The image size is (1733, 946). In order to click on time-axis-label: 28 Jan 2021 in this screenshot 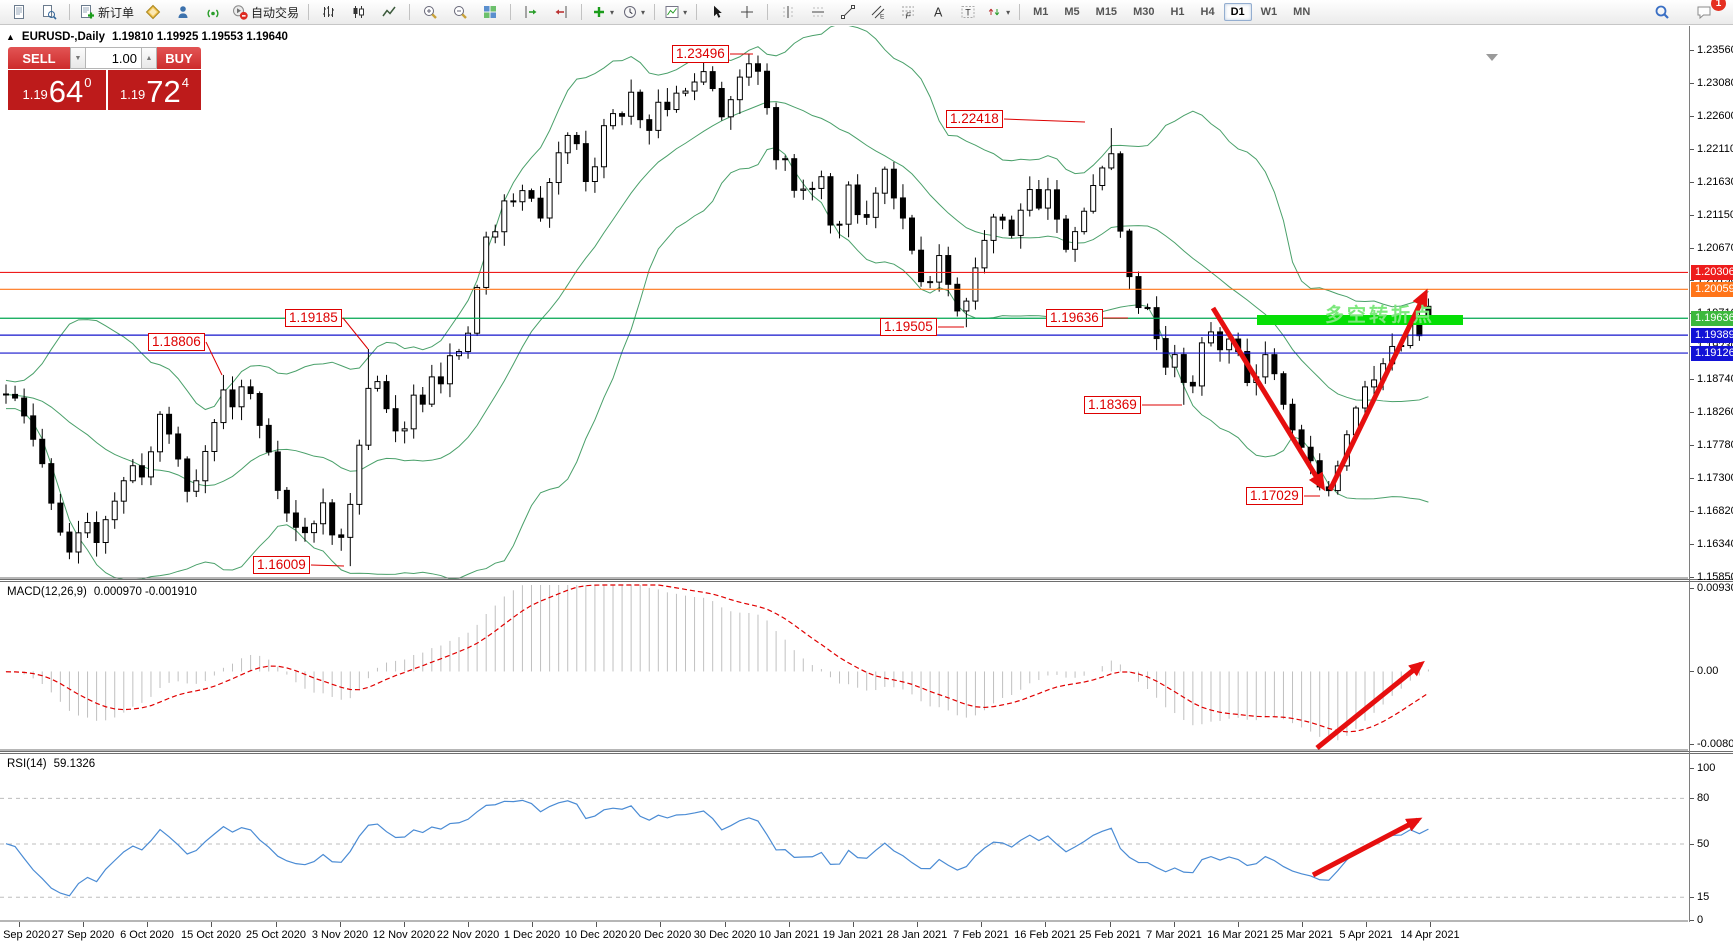, I will do `click(917, 935)`.